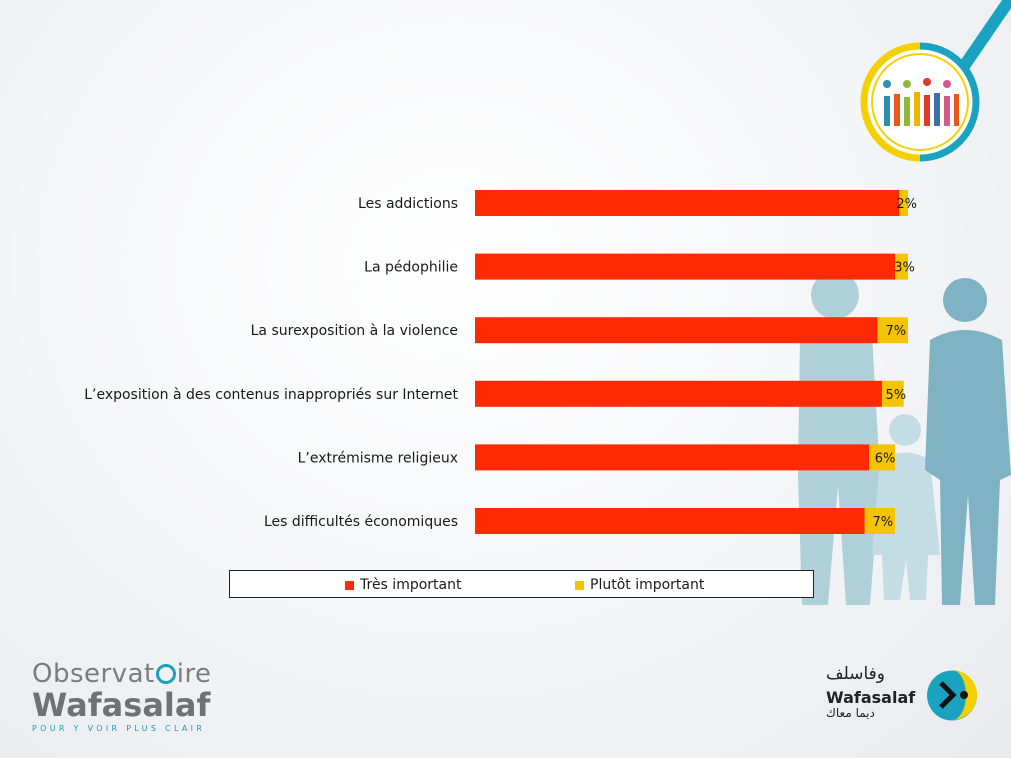  I want to click on data-label: 5%, so click(896, 395).